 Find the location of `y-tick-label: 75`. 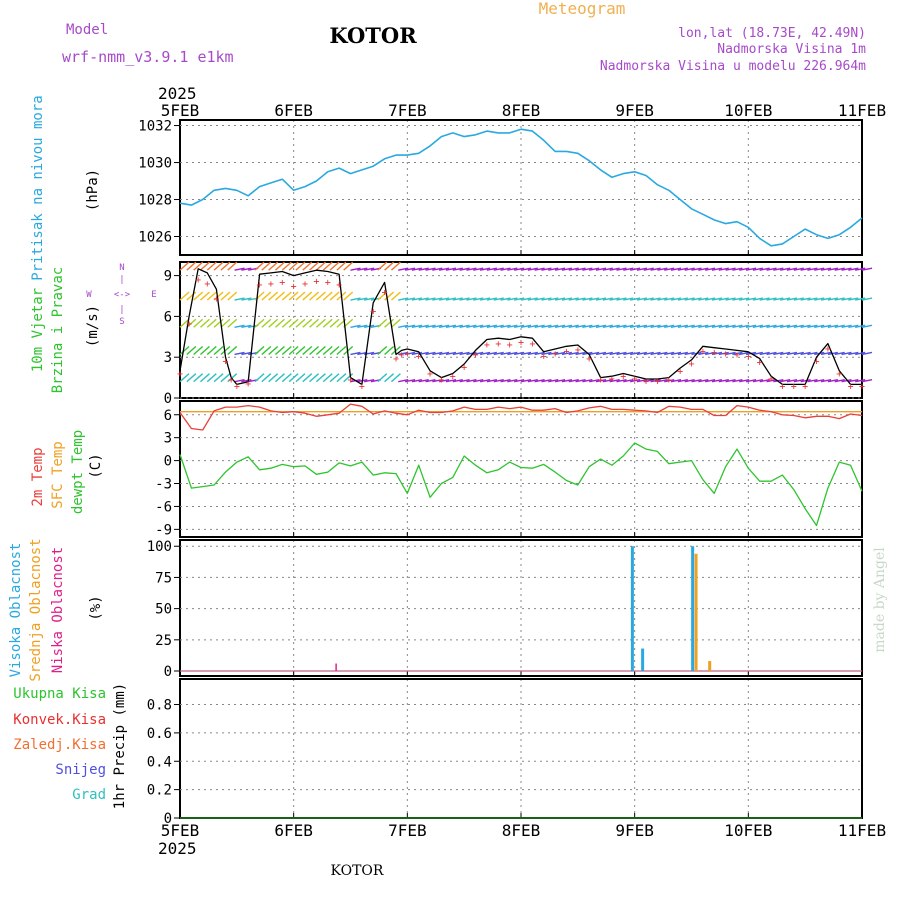

y-tick-label: 75 is located at coordinates (163, 578).